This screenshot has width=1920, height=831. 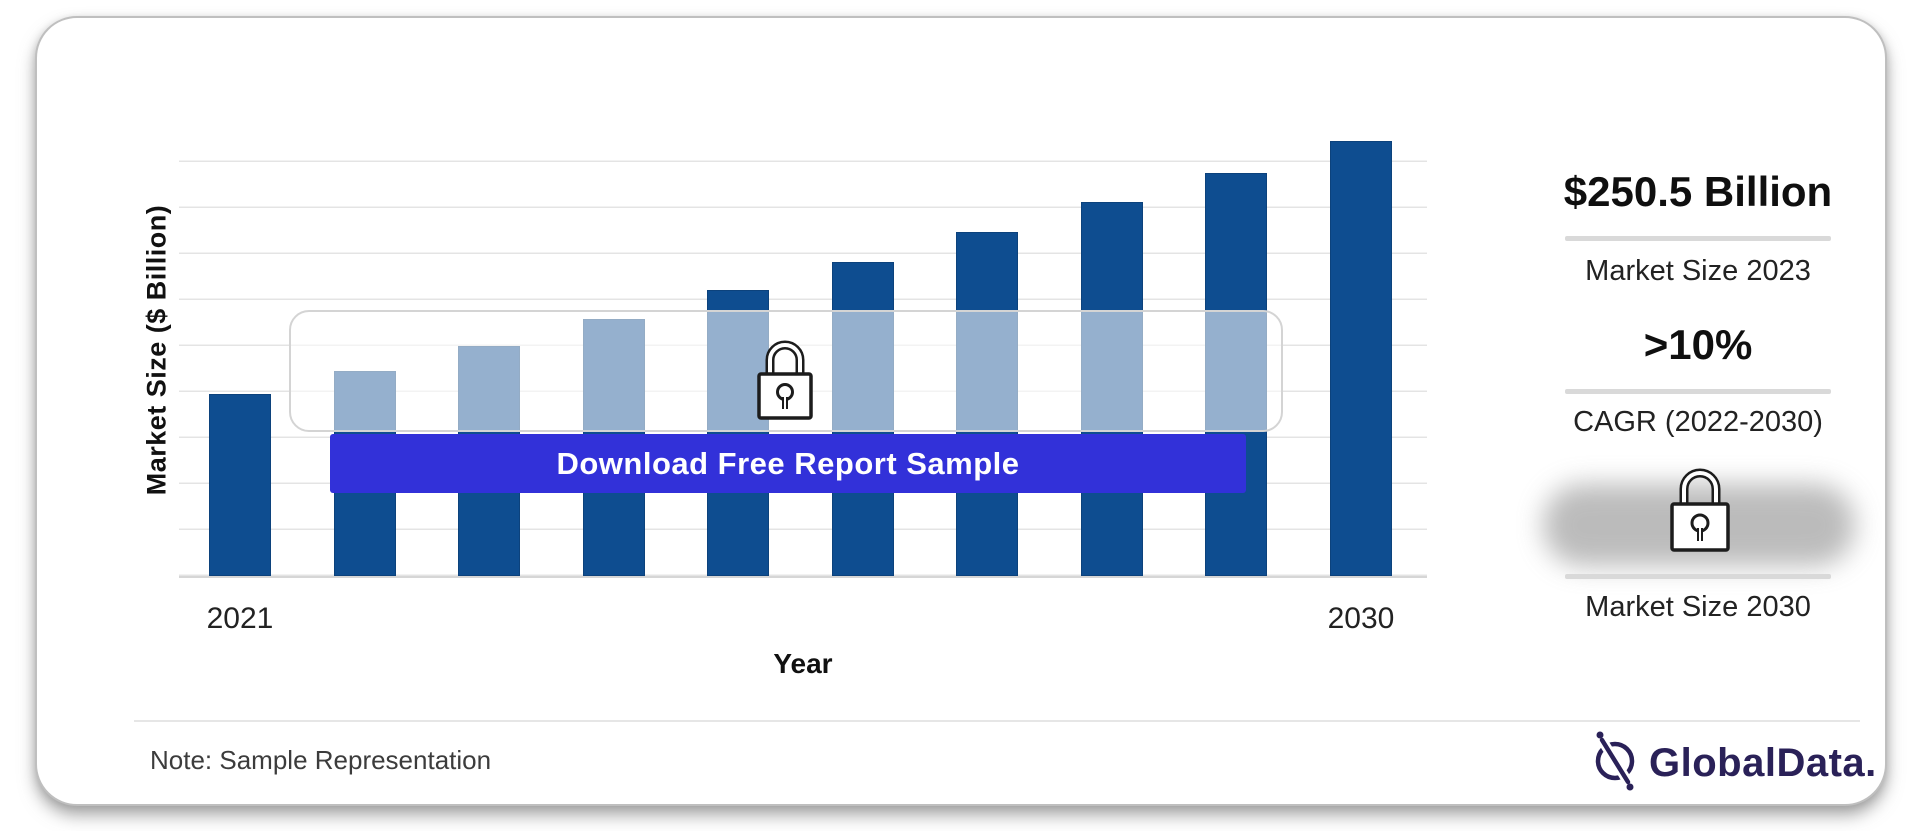 I want to click on globaldata-logo: GlobalData., so click(x=1733, y=763).